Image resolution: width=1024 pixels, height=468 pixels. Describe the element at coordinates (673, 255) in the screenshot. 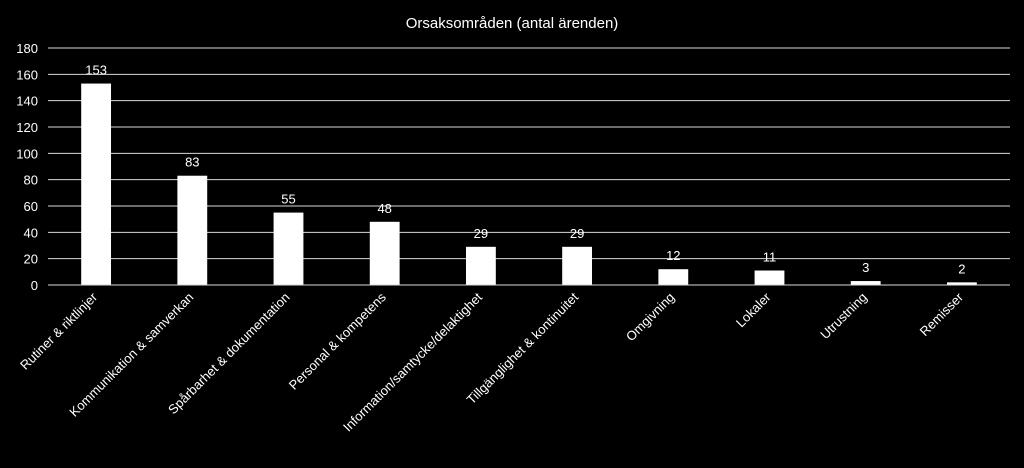

I see `data-label: 12` at that location.